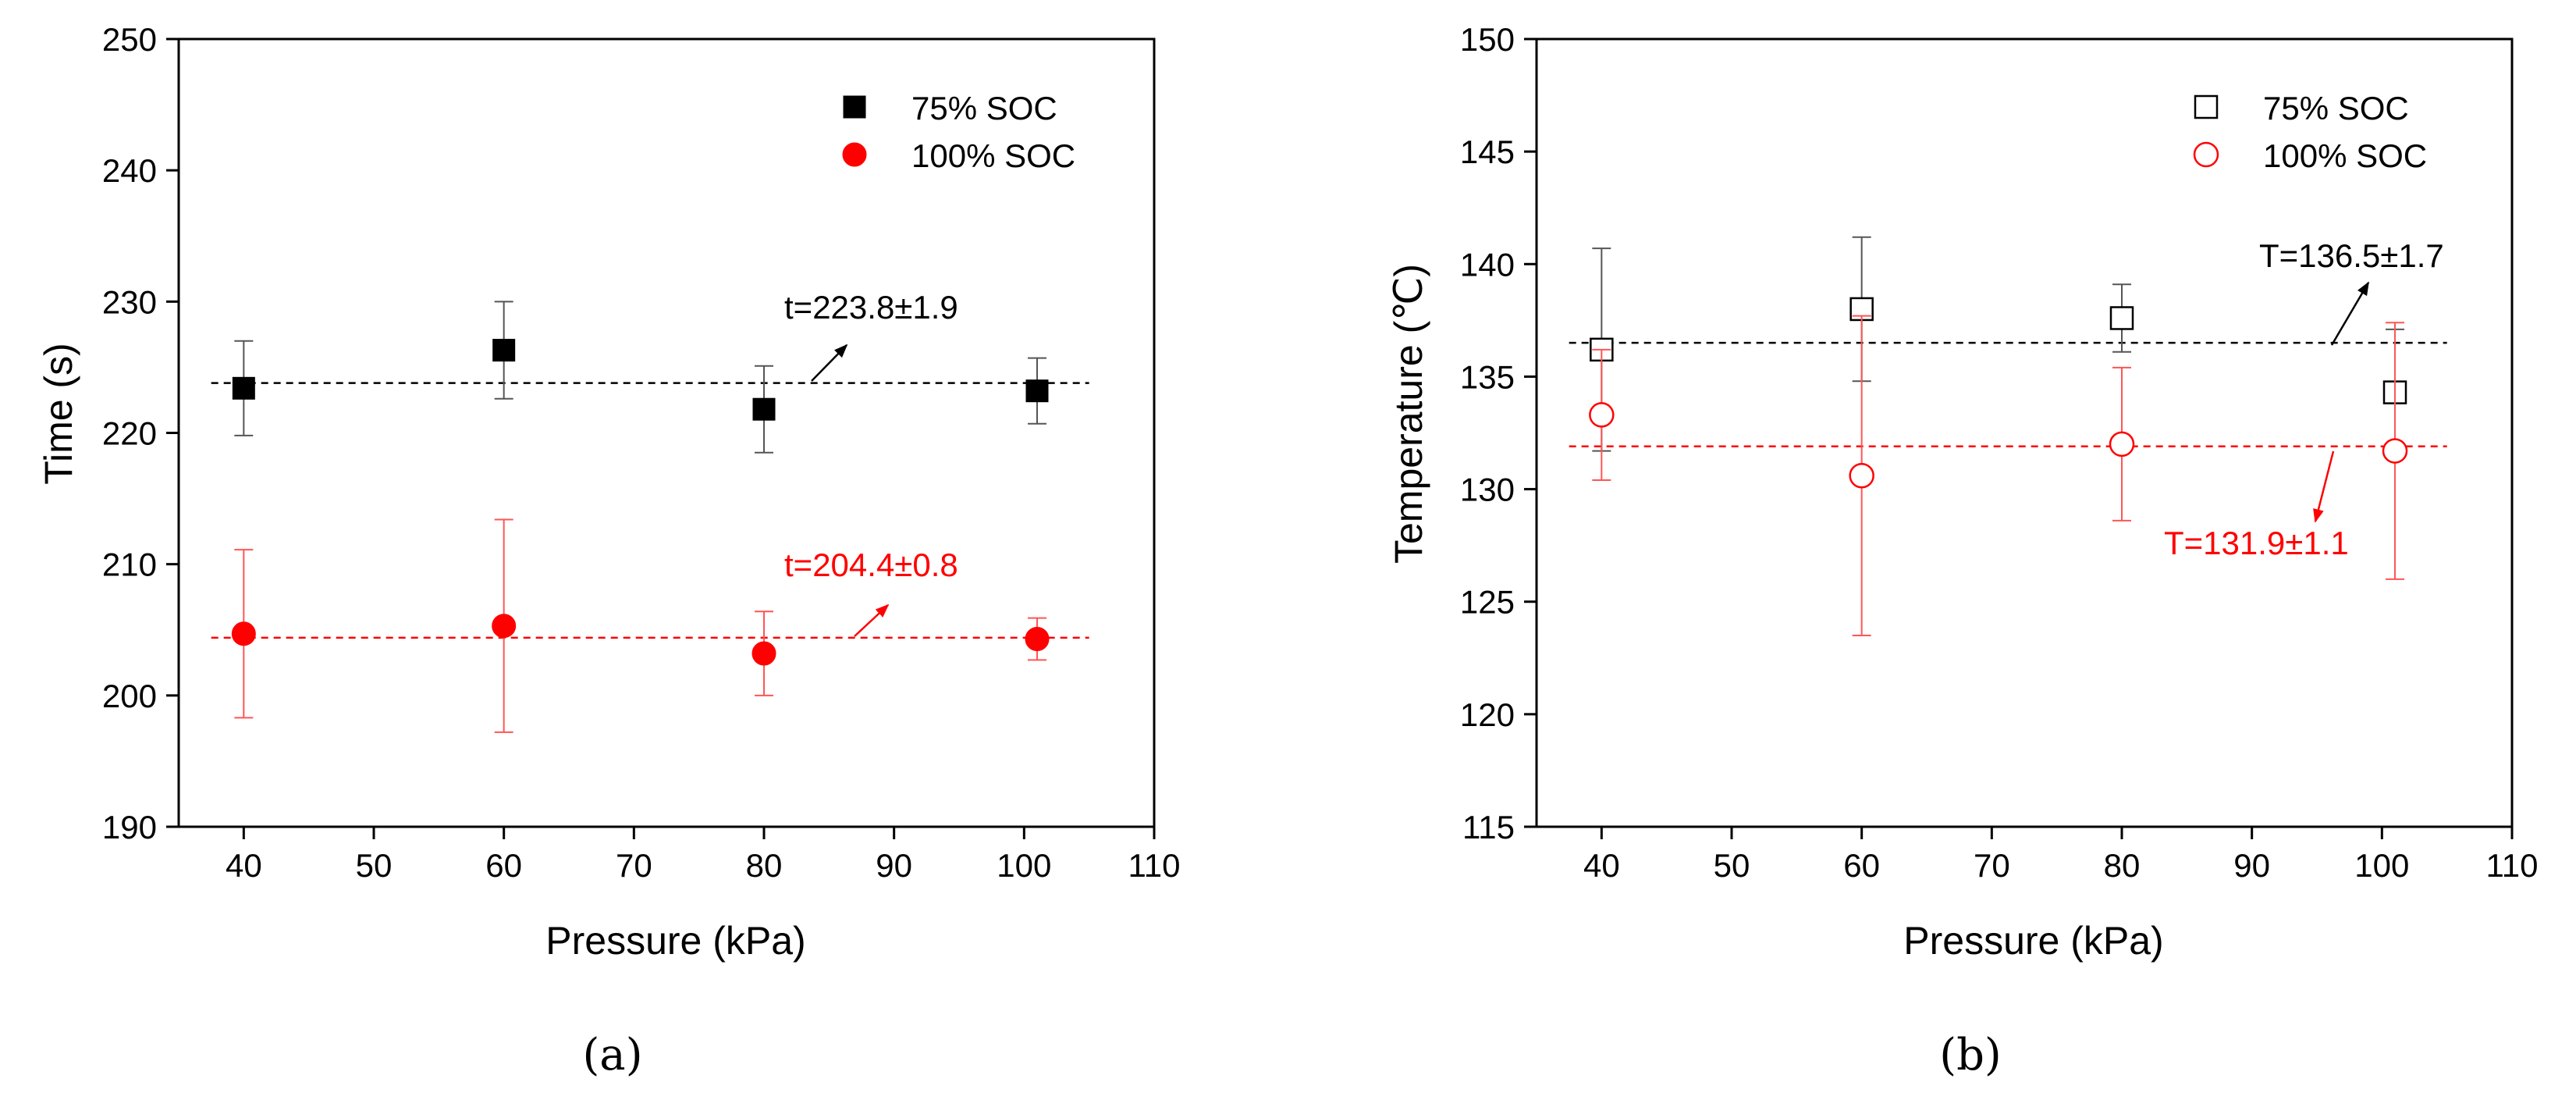  I want to click on reference-label-100-soc: T=131.9±1.1, so click(2256, 543).